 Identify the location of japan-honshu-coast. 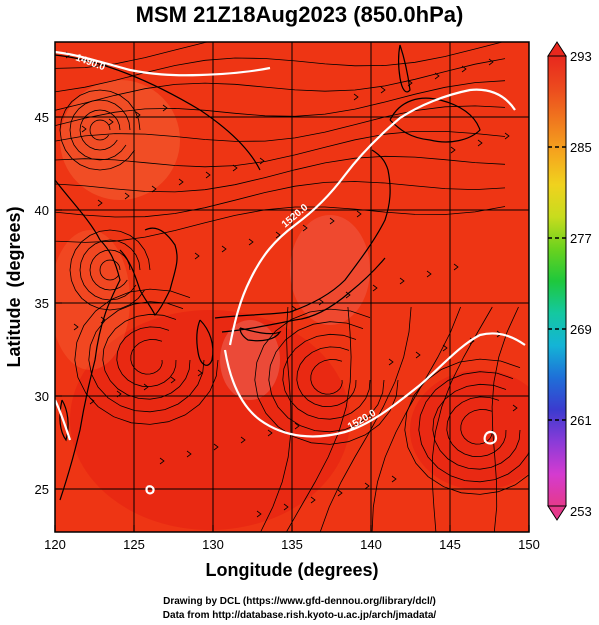
(302, 234).